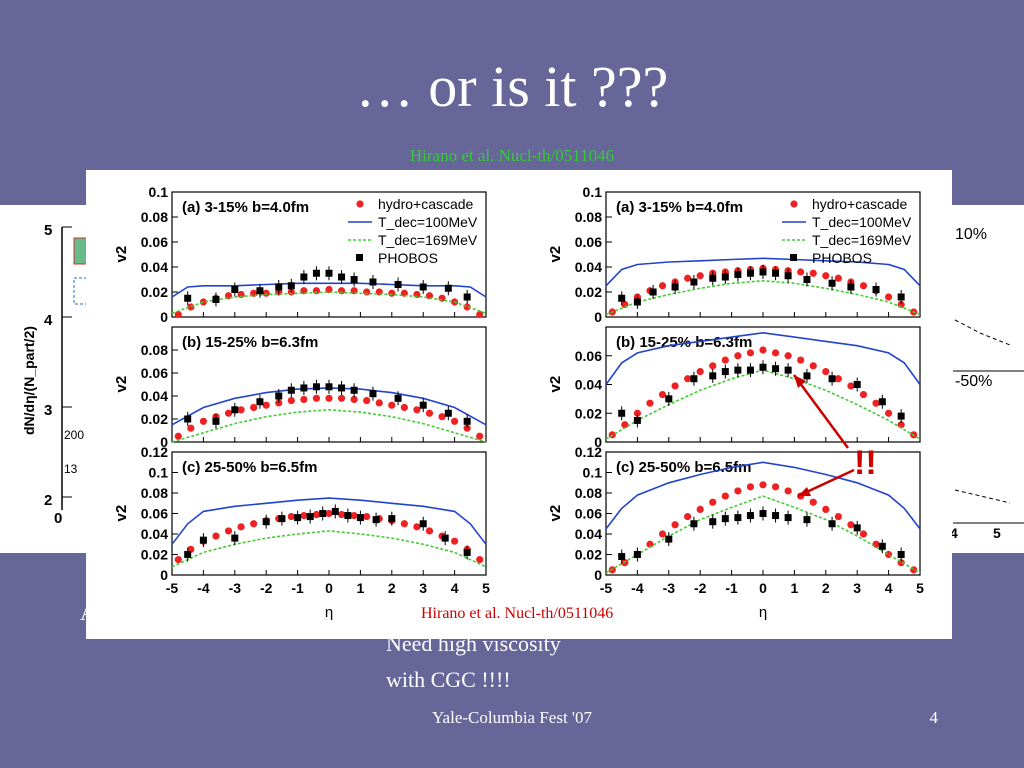 This screenshot has width=1024, height=768. What do you see at coordinates (154, 555) in the screenshot?
I see `y-tick-label: 0.02` at bounding box center [154, 555].